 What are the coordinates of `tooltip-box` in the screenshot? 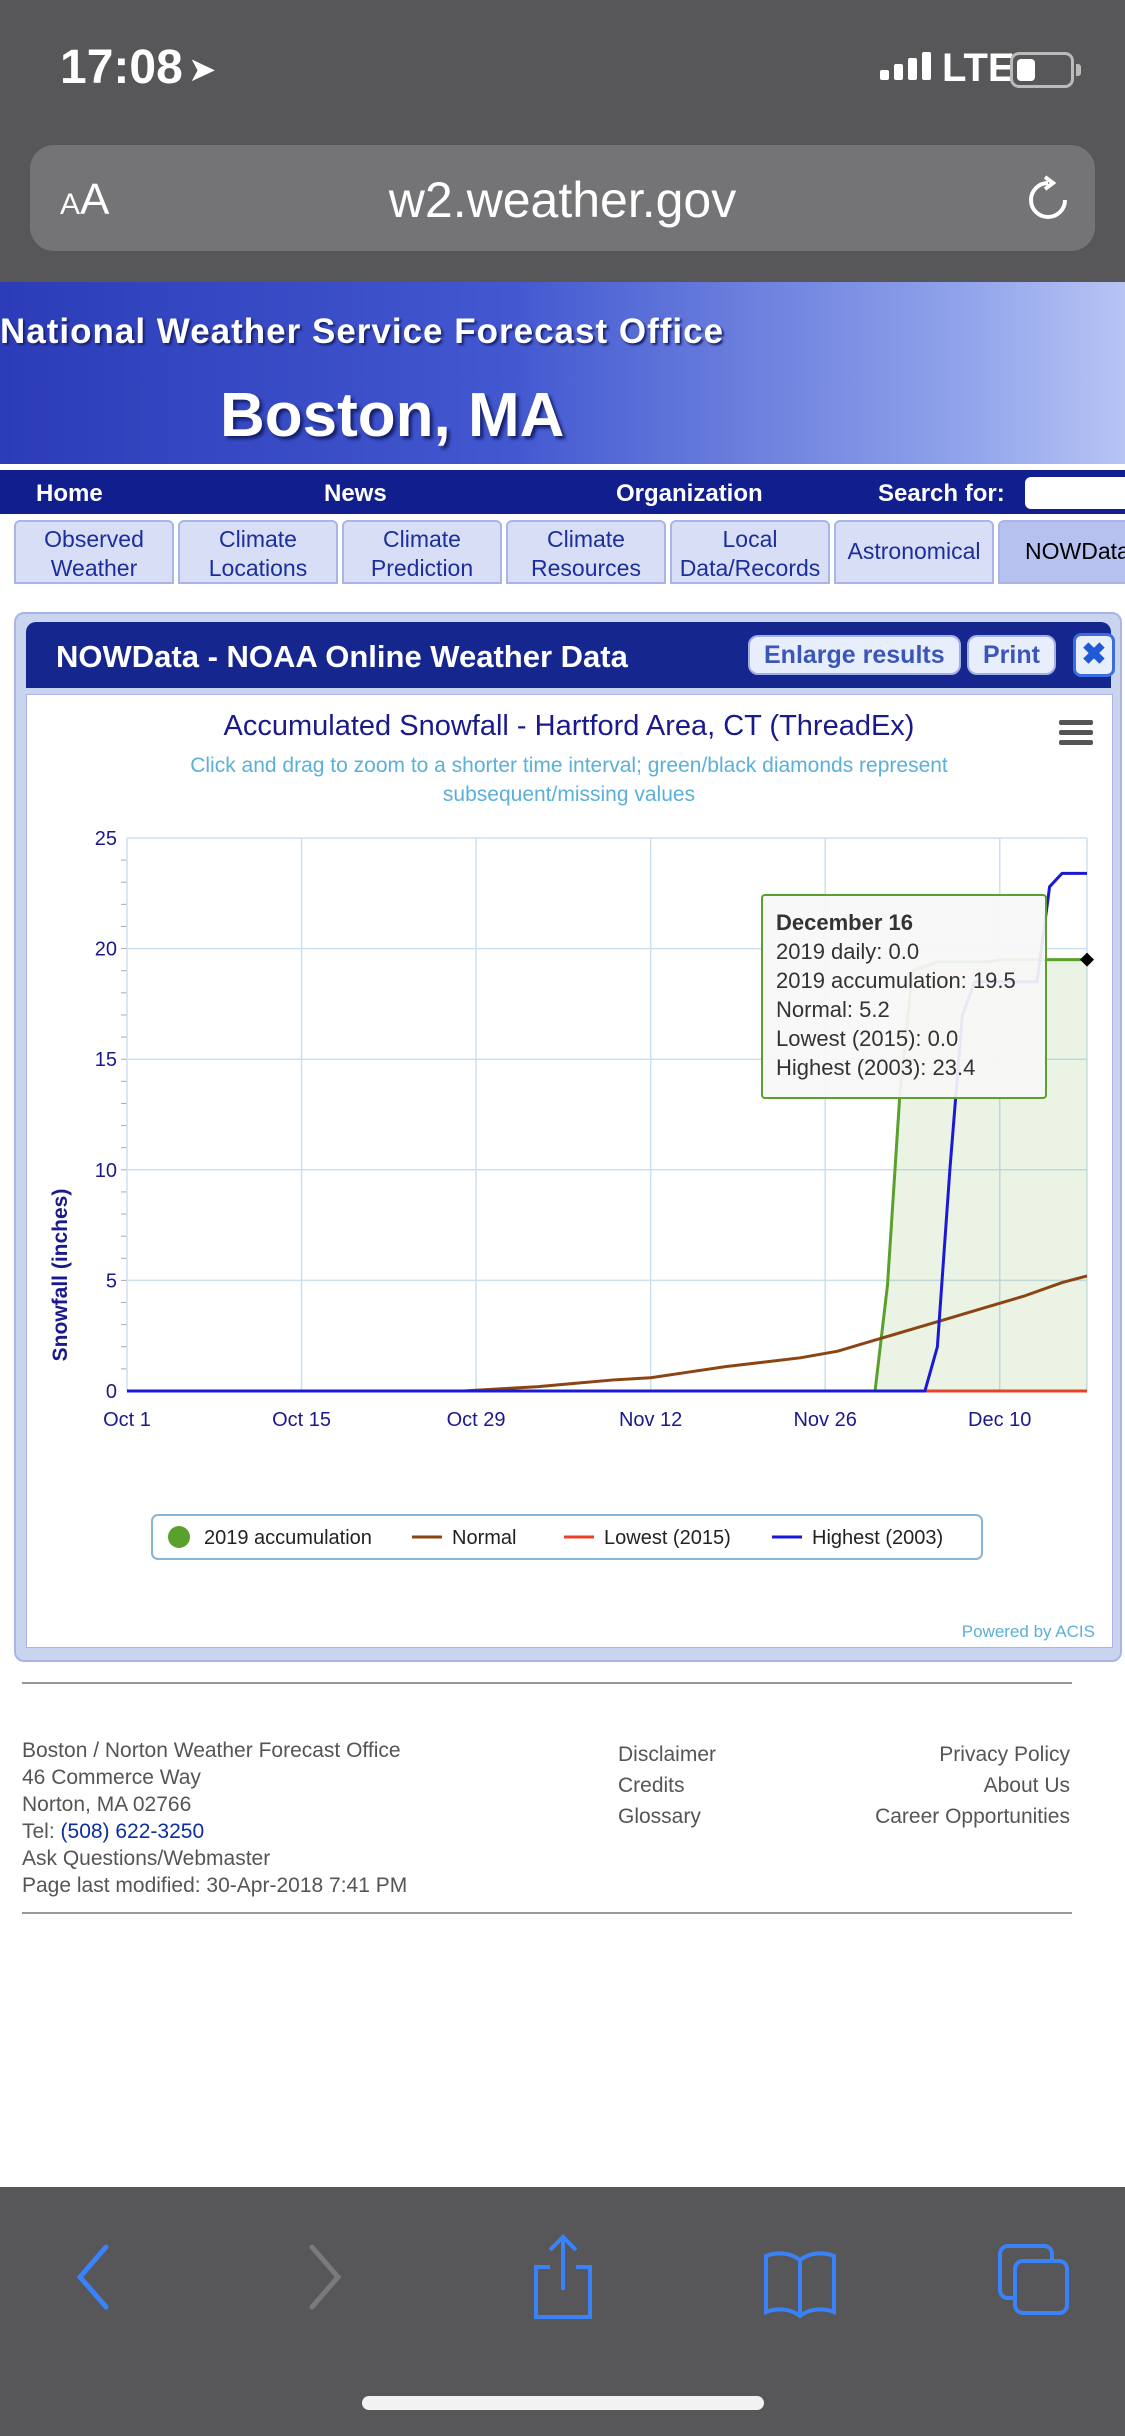 It's located at (904, 996).